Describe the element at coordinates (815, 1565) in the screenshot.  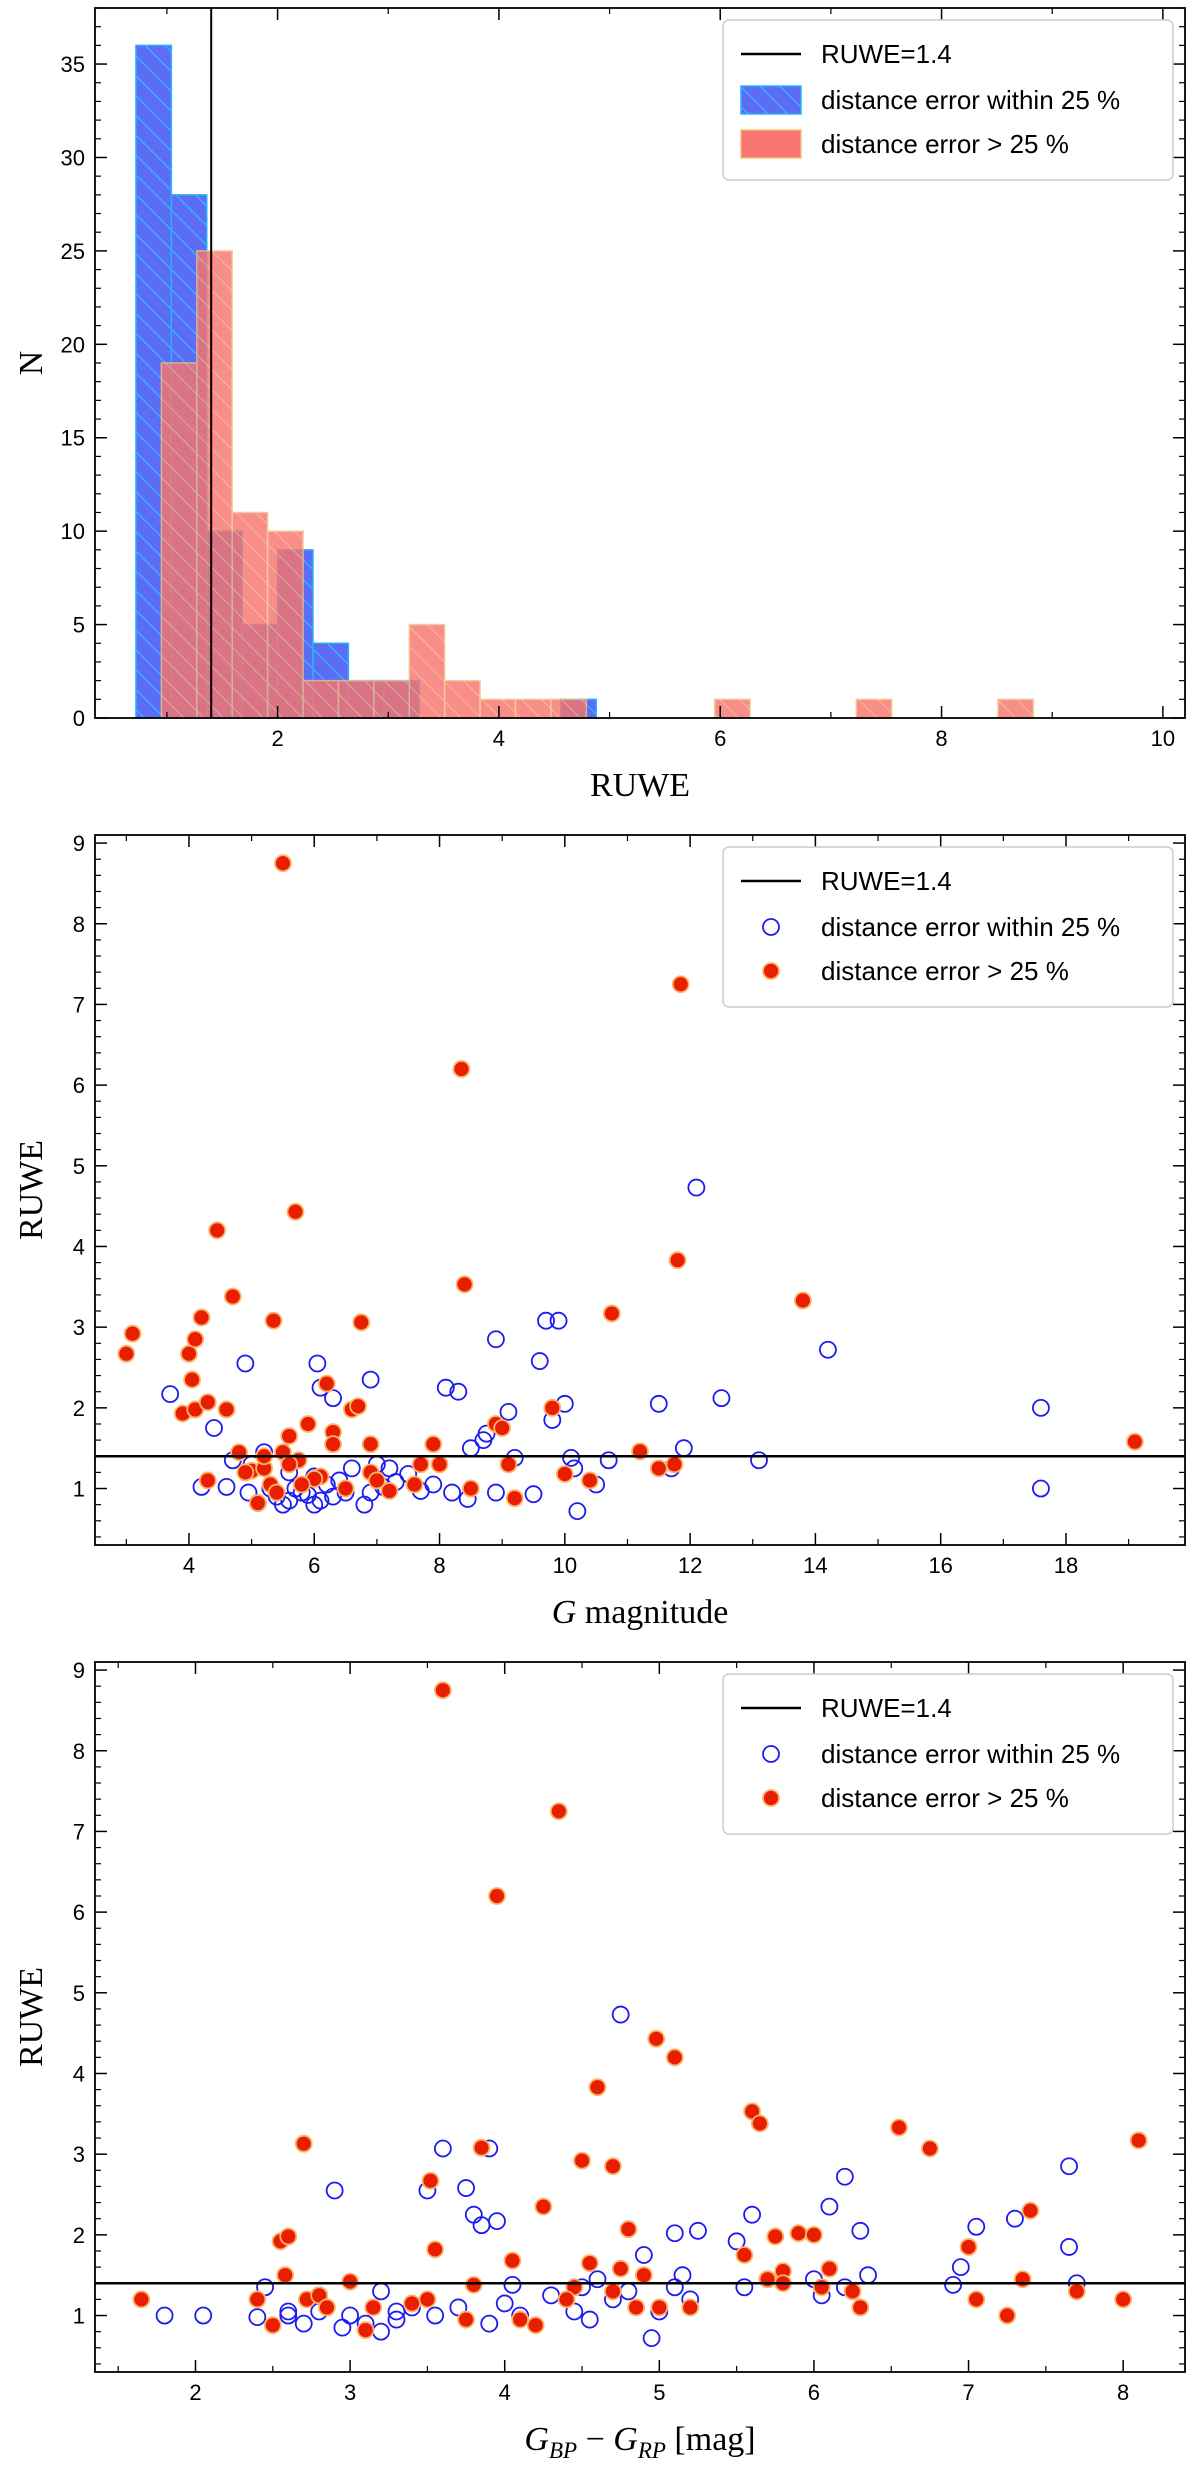
I see `x-tick-label: 14` at that location.